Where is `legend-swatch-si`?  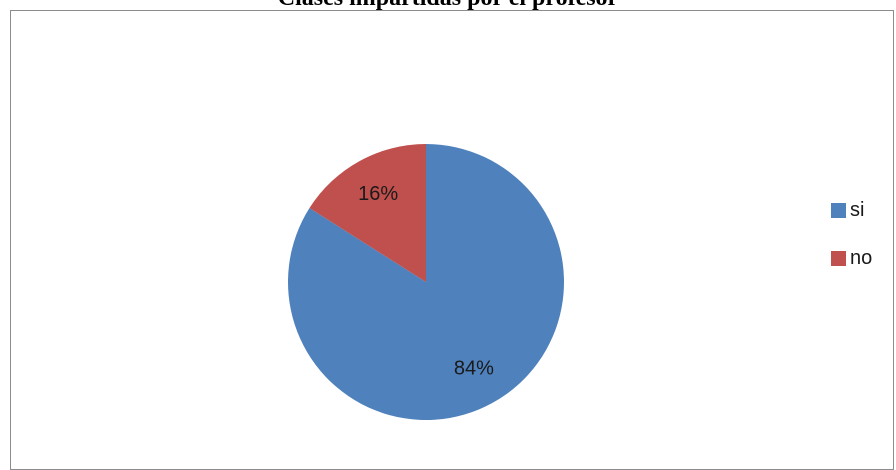 legend-swatch-si is located at coordinates (838, 210).